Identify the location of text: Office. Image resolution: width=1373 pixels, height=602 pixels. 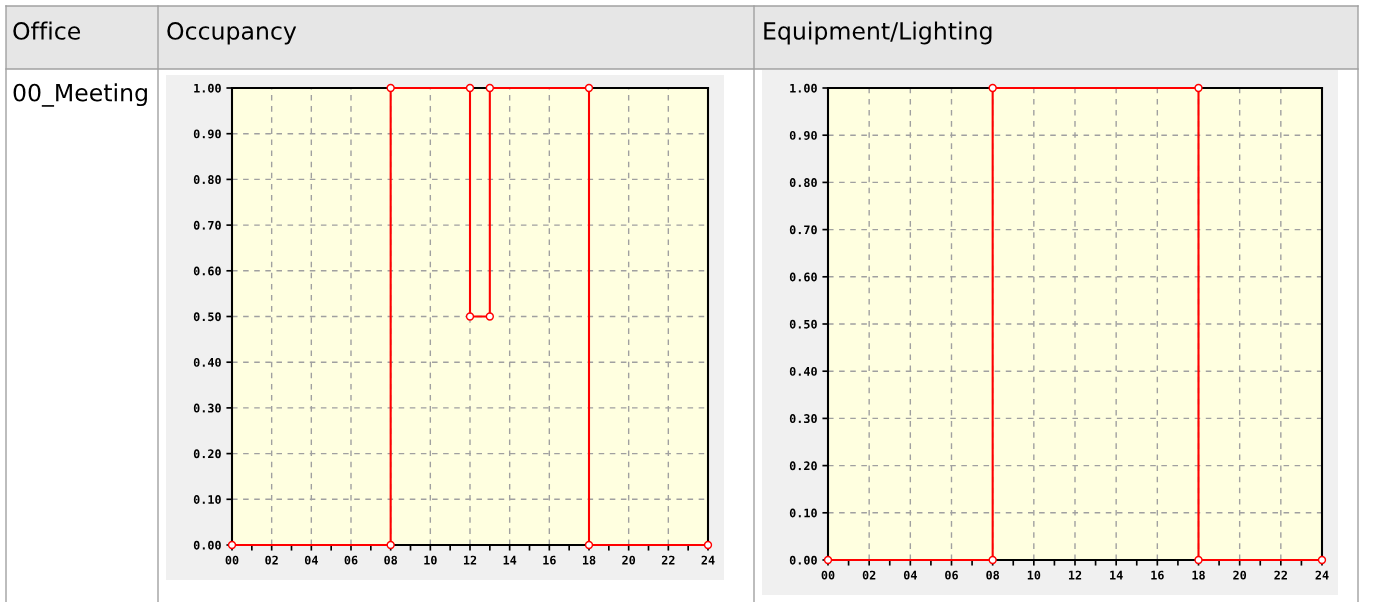
(47, 30).